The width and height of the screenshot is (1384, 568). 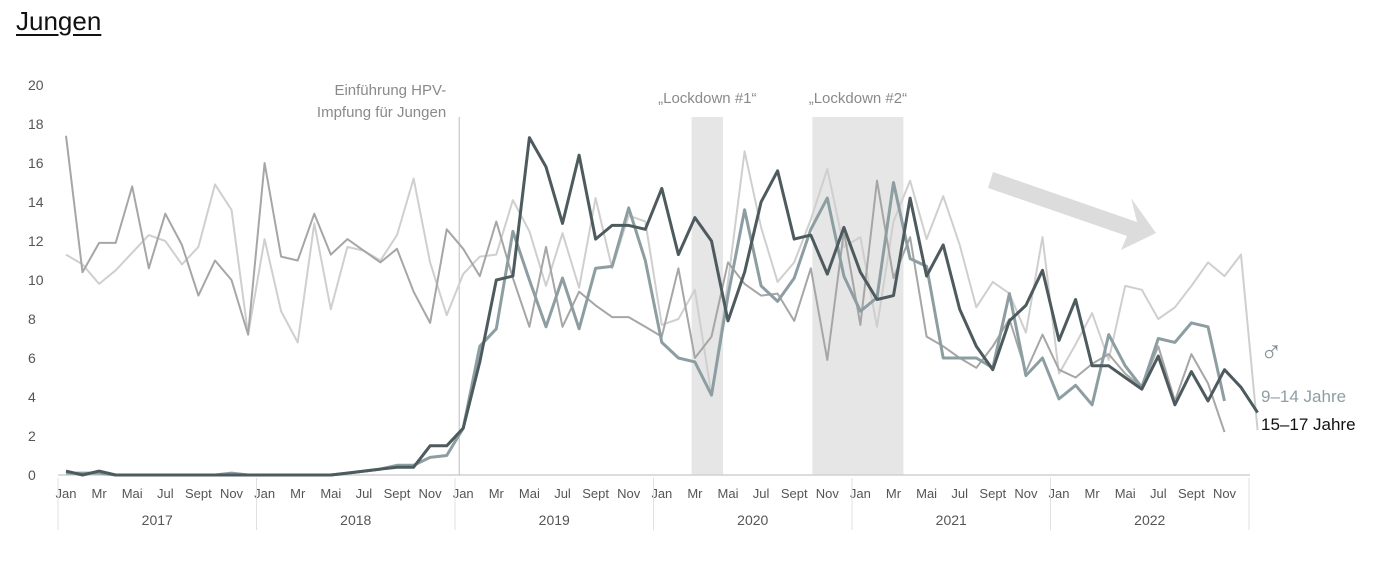 I want to click on x-year-label: 2018, so click(x=355, y=520).